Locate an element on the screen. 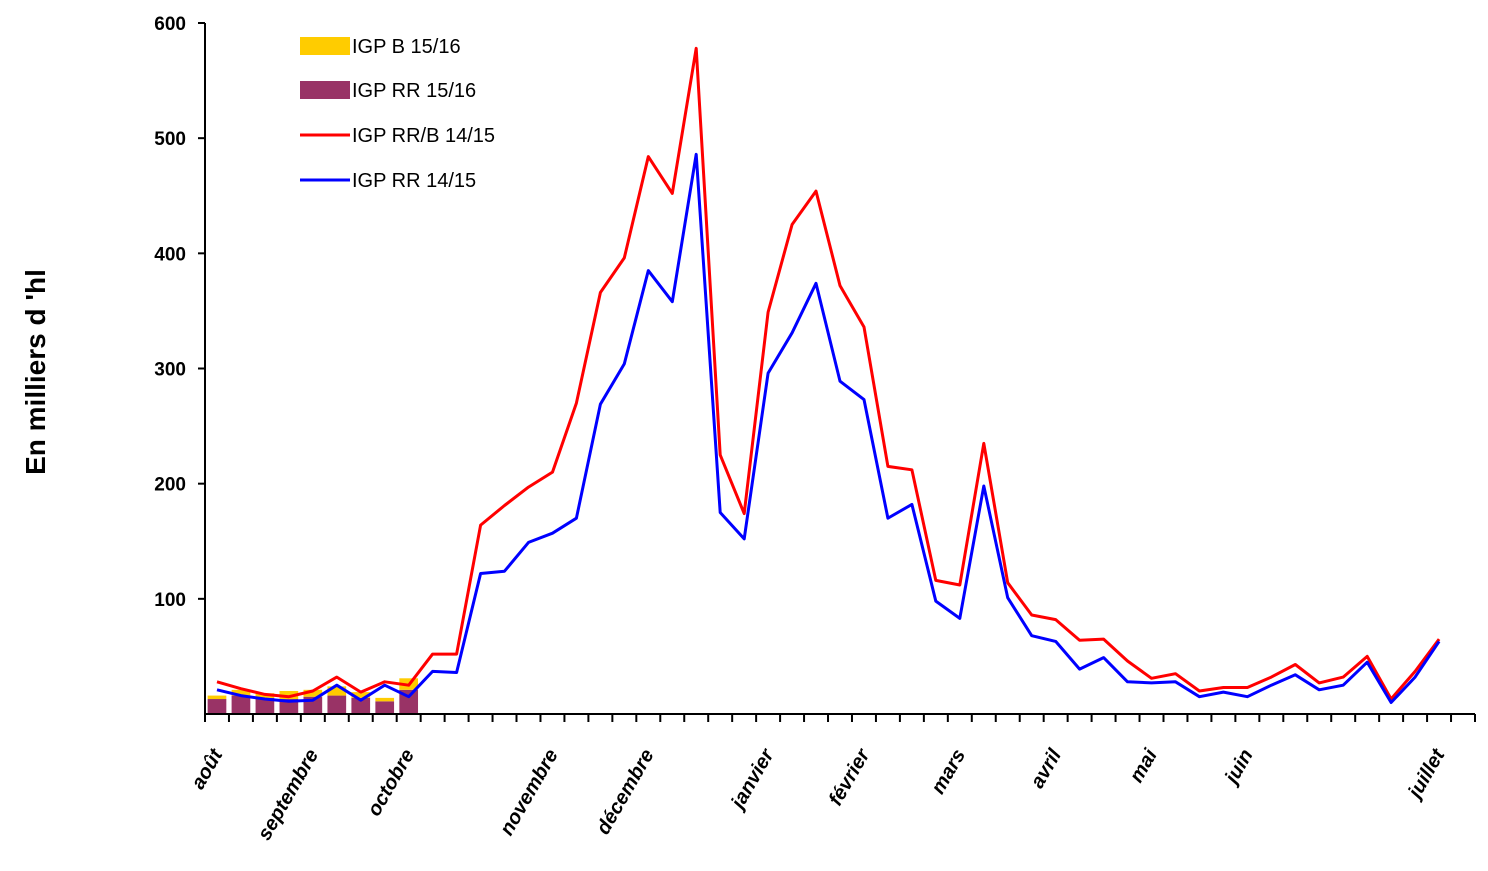 This screenshot has width=1488, height=871. x-tick-label: mars is located at coordinates (948, 772).